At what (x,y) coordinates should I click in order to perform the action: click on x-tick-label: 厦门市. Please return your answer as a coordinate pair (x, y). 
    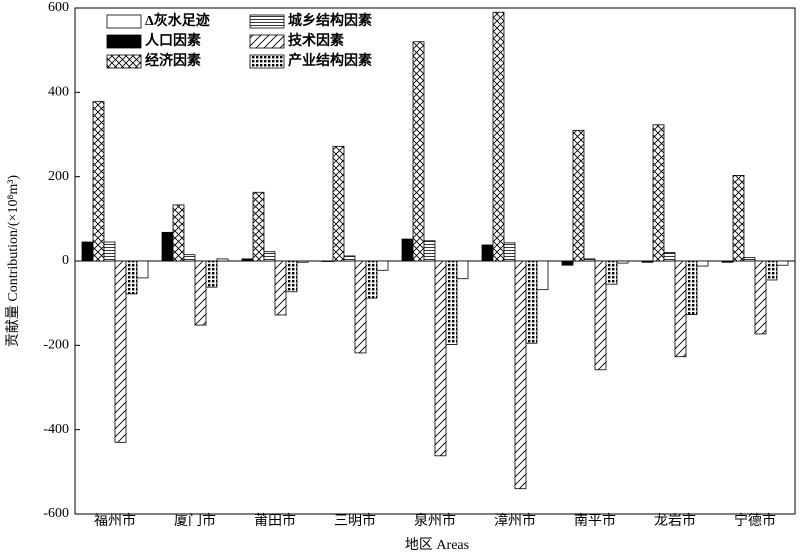
    Looking at the image, I should click on (195, 520).